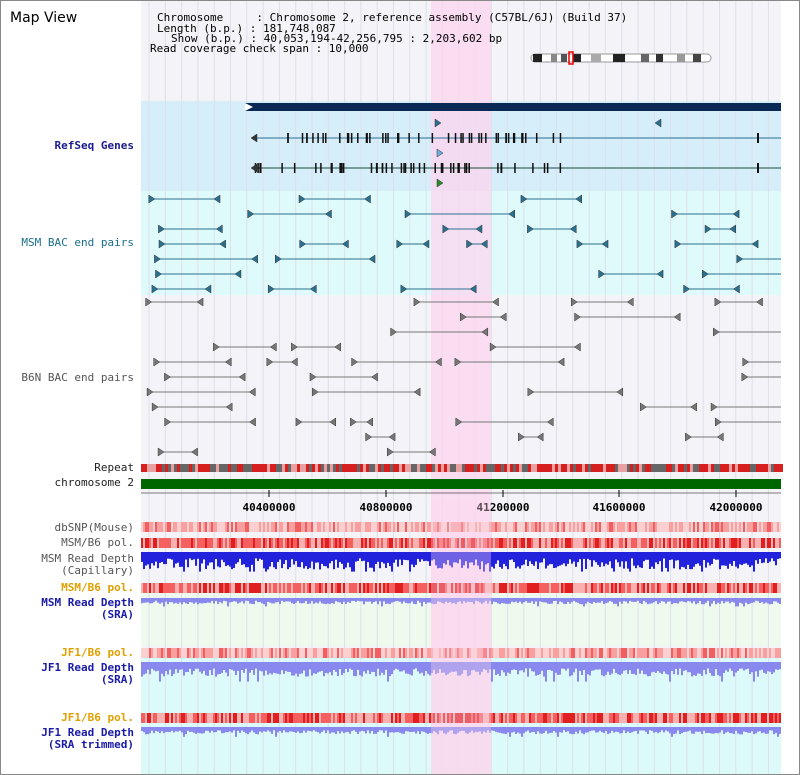 The height and width of the screenshot is (775, 800). Describe the element at coordinates (254, 168) in the screenshot. I see `refseq-strand-arrow` at that location.